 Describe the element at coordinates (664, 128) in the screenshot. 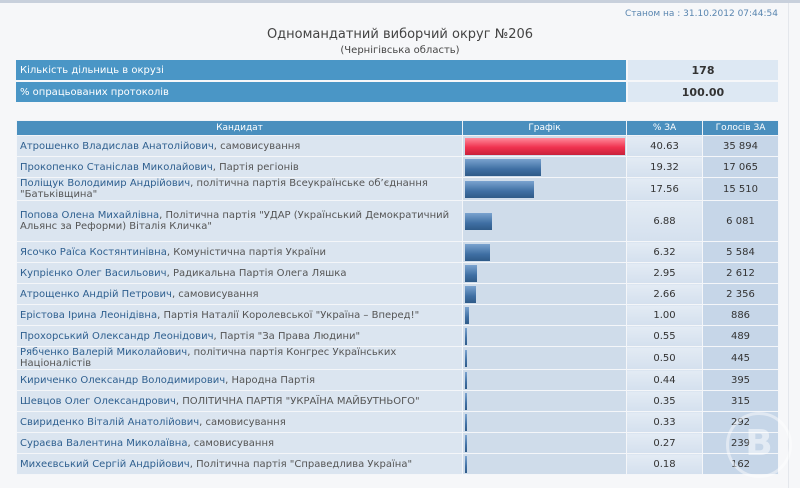

I see `header-pct: % ЗА` at that location.